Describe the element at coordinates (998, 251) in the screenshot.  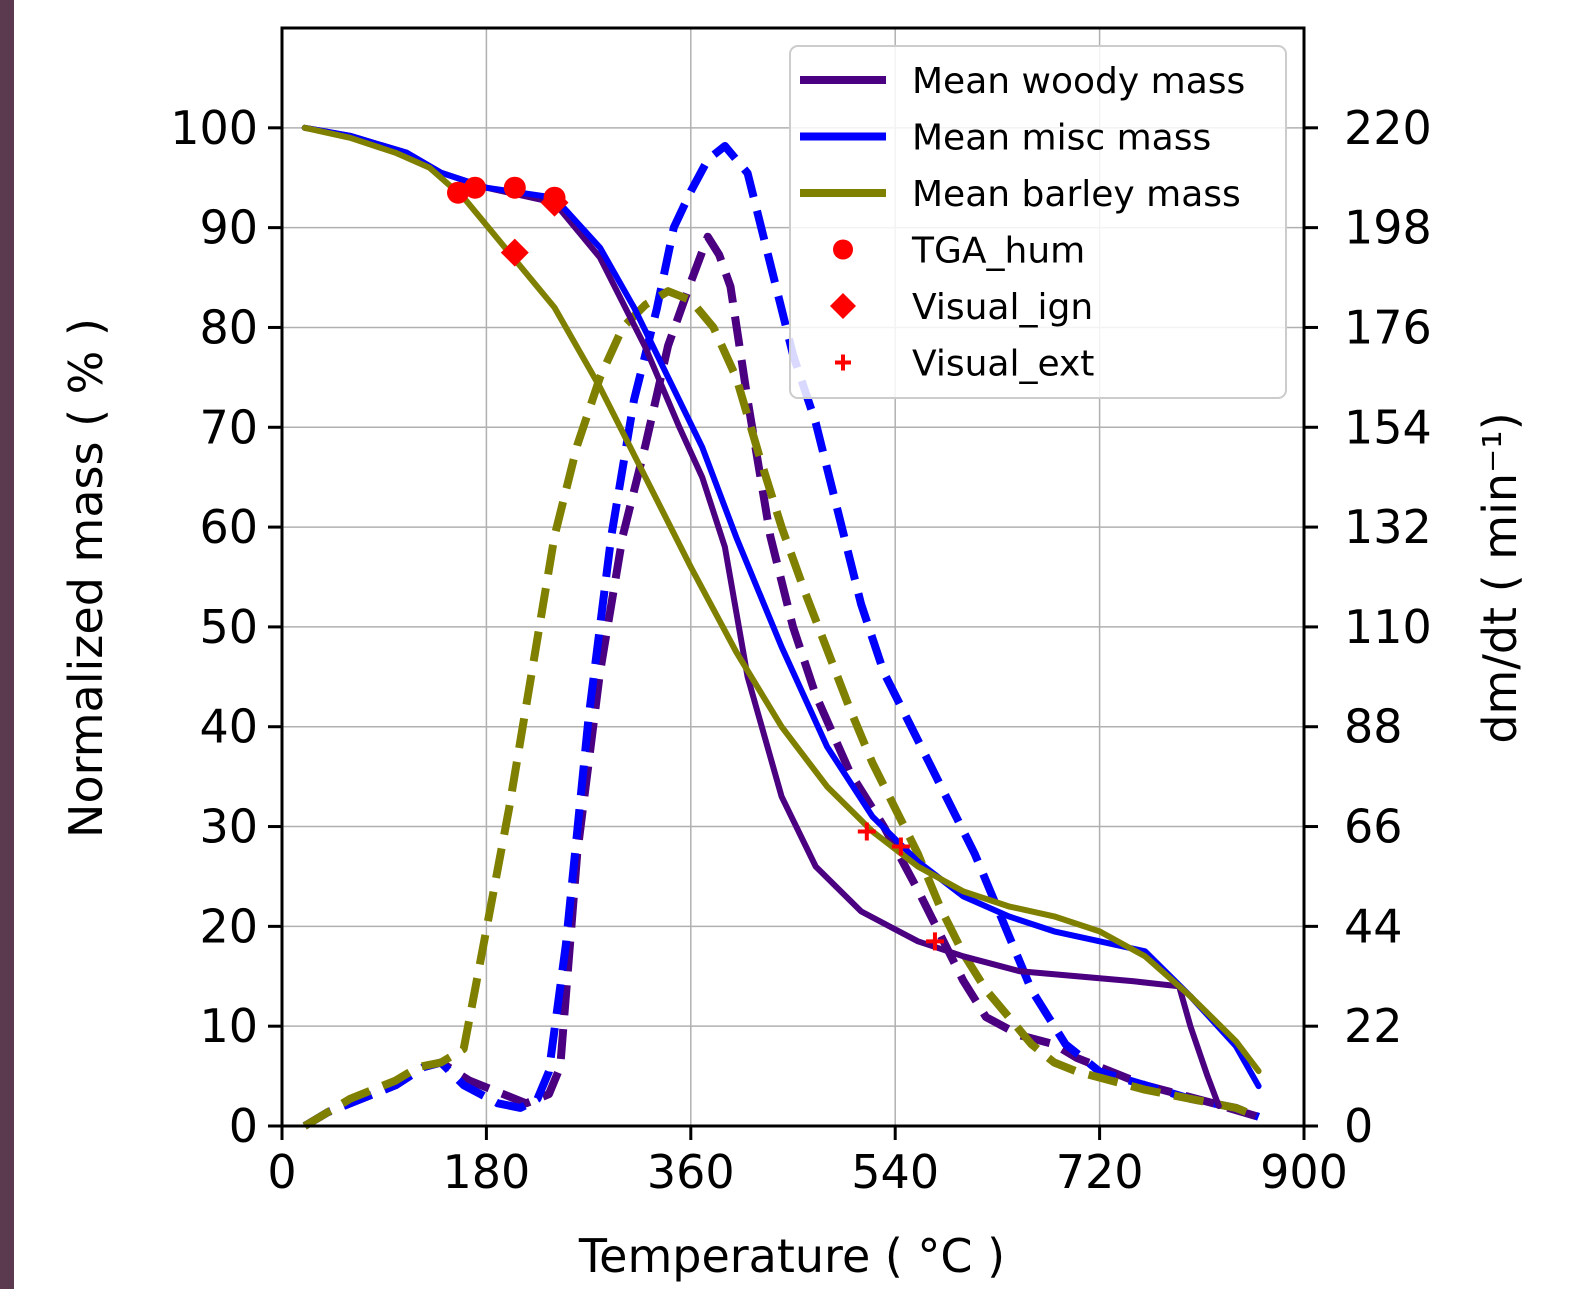
I see `legend-label: TGA_hum` at that location.